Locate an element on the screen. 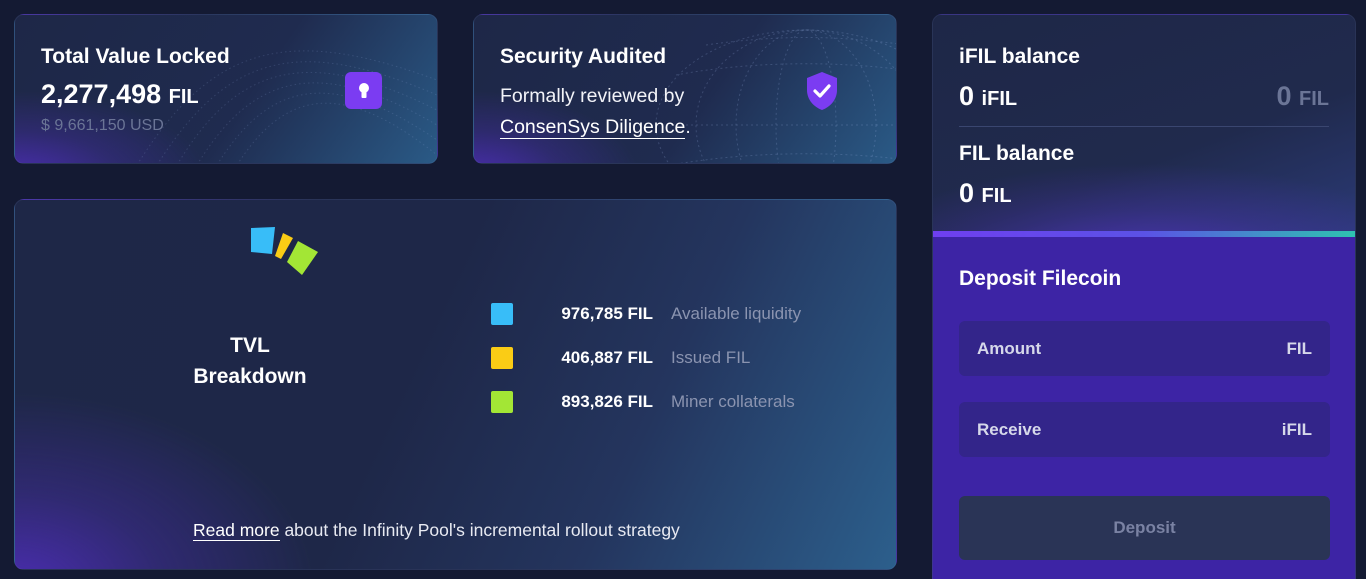  keyhole-icon is located at coordinates (363, 90).